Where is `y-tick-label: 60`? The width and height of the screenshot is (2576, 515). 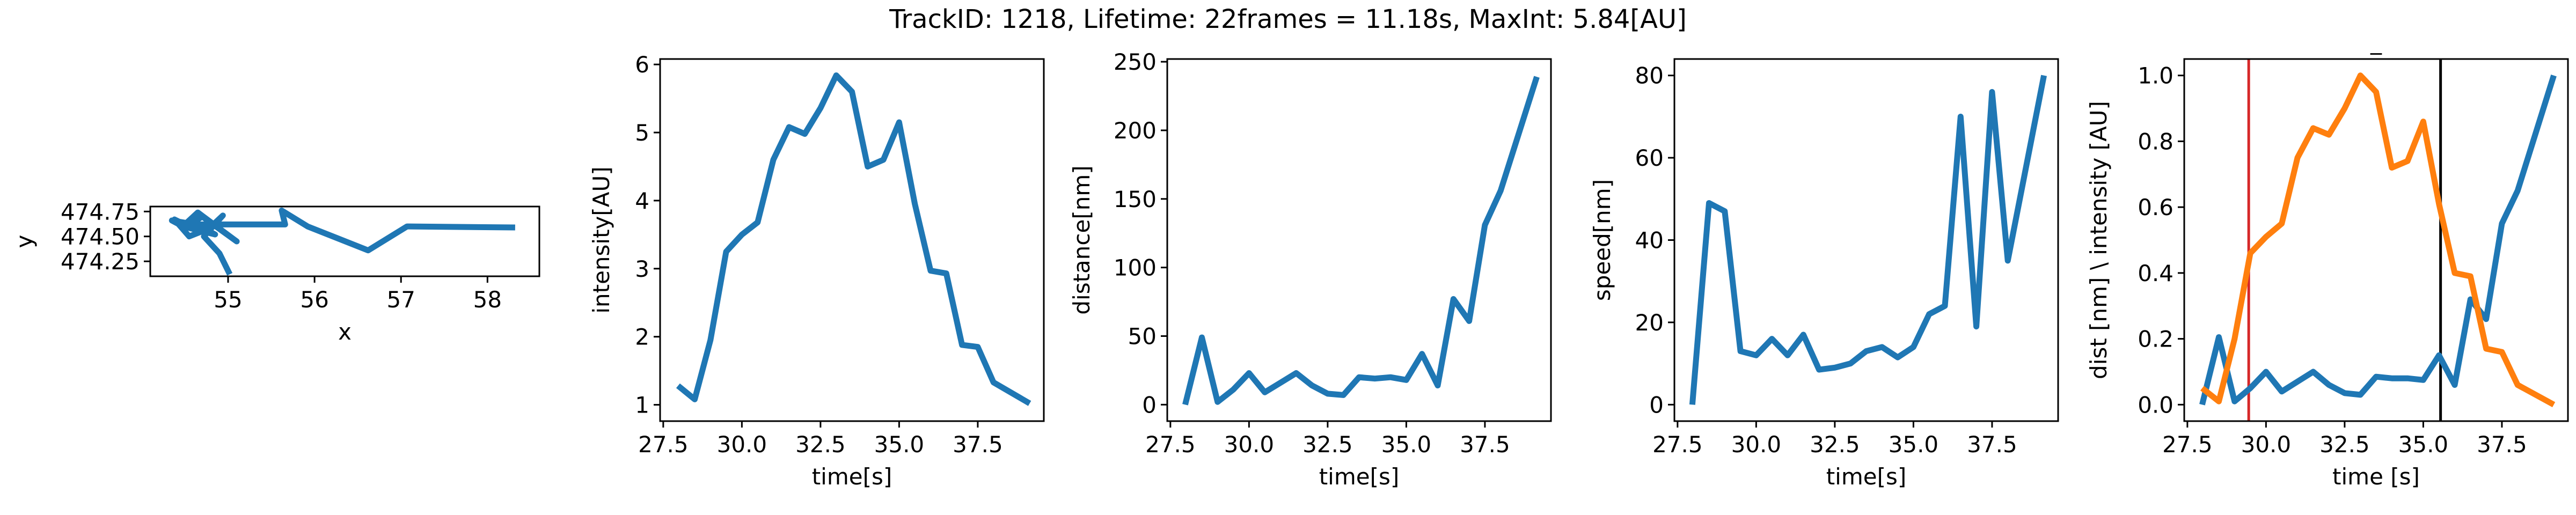 y-tick-label: 60 is located at coordinates (1649, 158).